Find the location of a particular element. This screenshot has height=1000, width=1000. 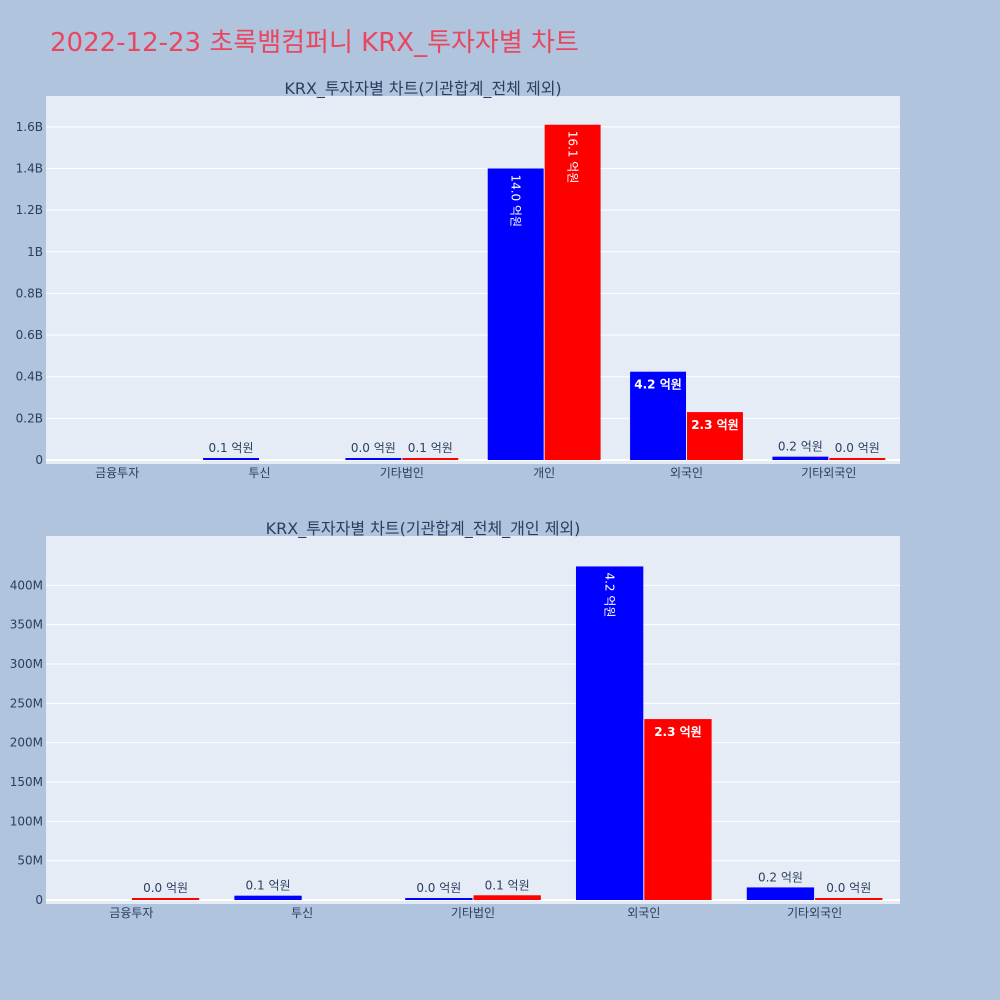

chart-title: KRX_투자자별 차트(기관합계_전체_개인 제외) is located at coordinates (423, 529).